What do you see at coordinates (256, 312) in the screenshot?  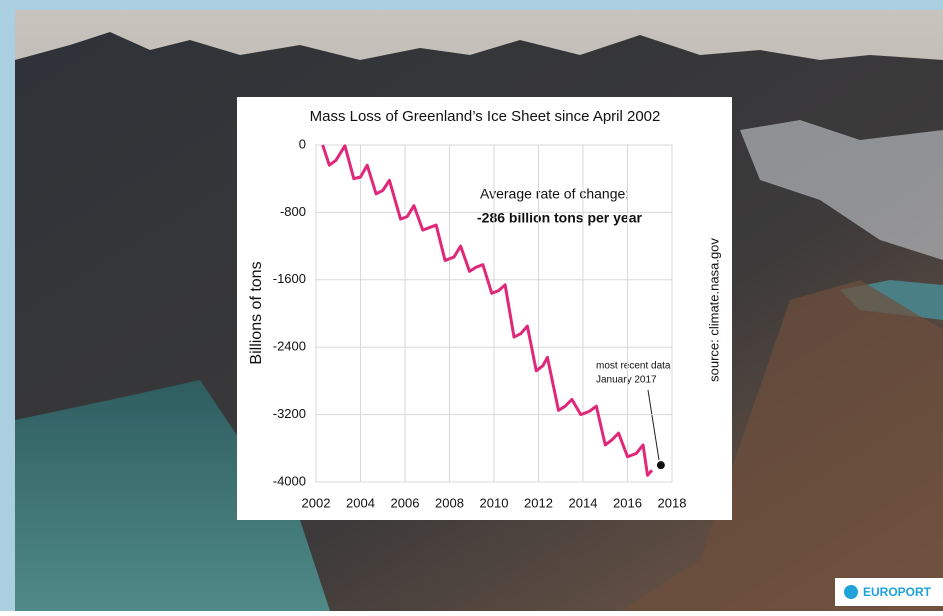 I see `y-axis-label: Billions of tons` at bounding box center [256, 312].